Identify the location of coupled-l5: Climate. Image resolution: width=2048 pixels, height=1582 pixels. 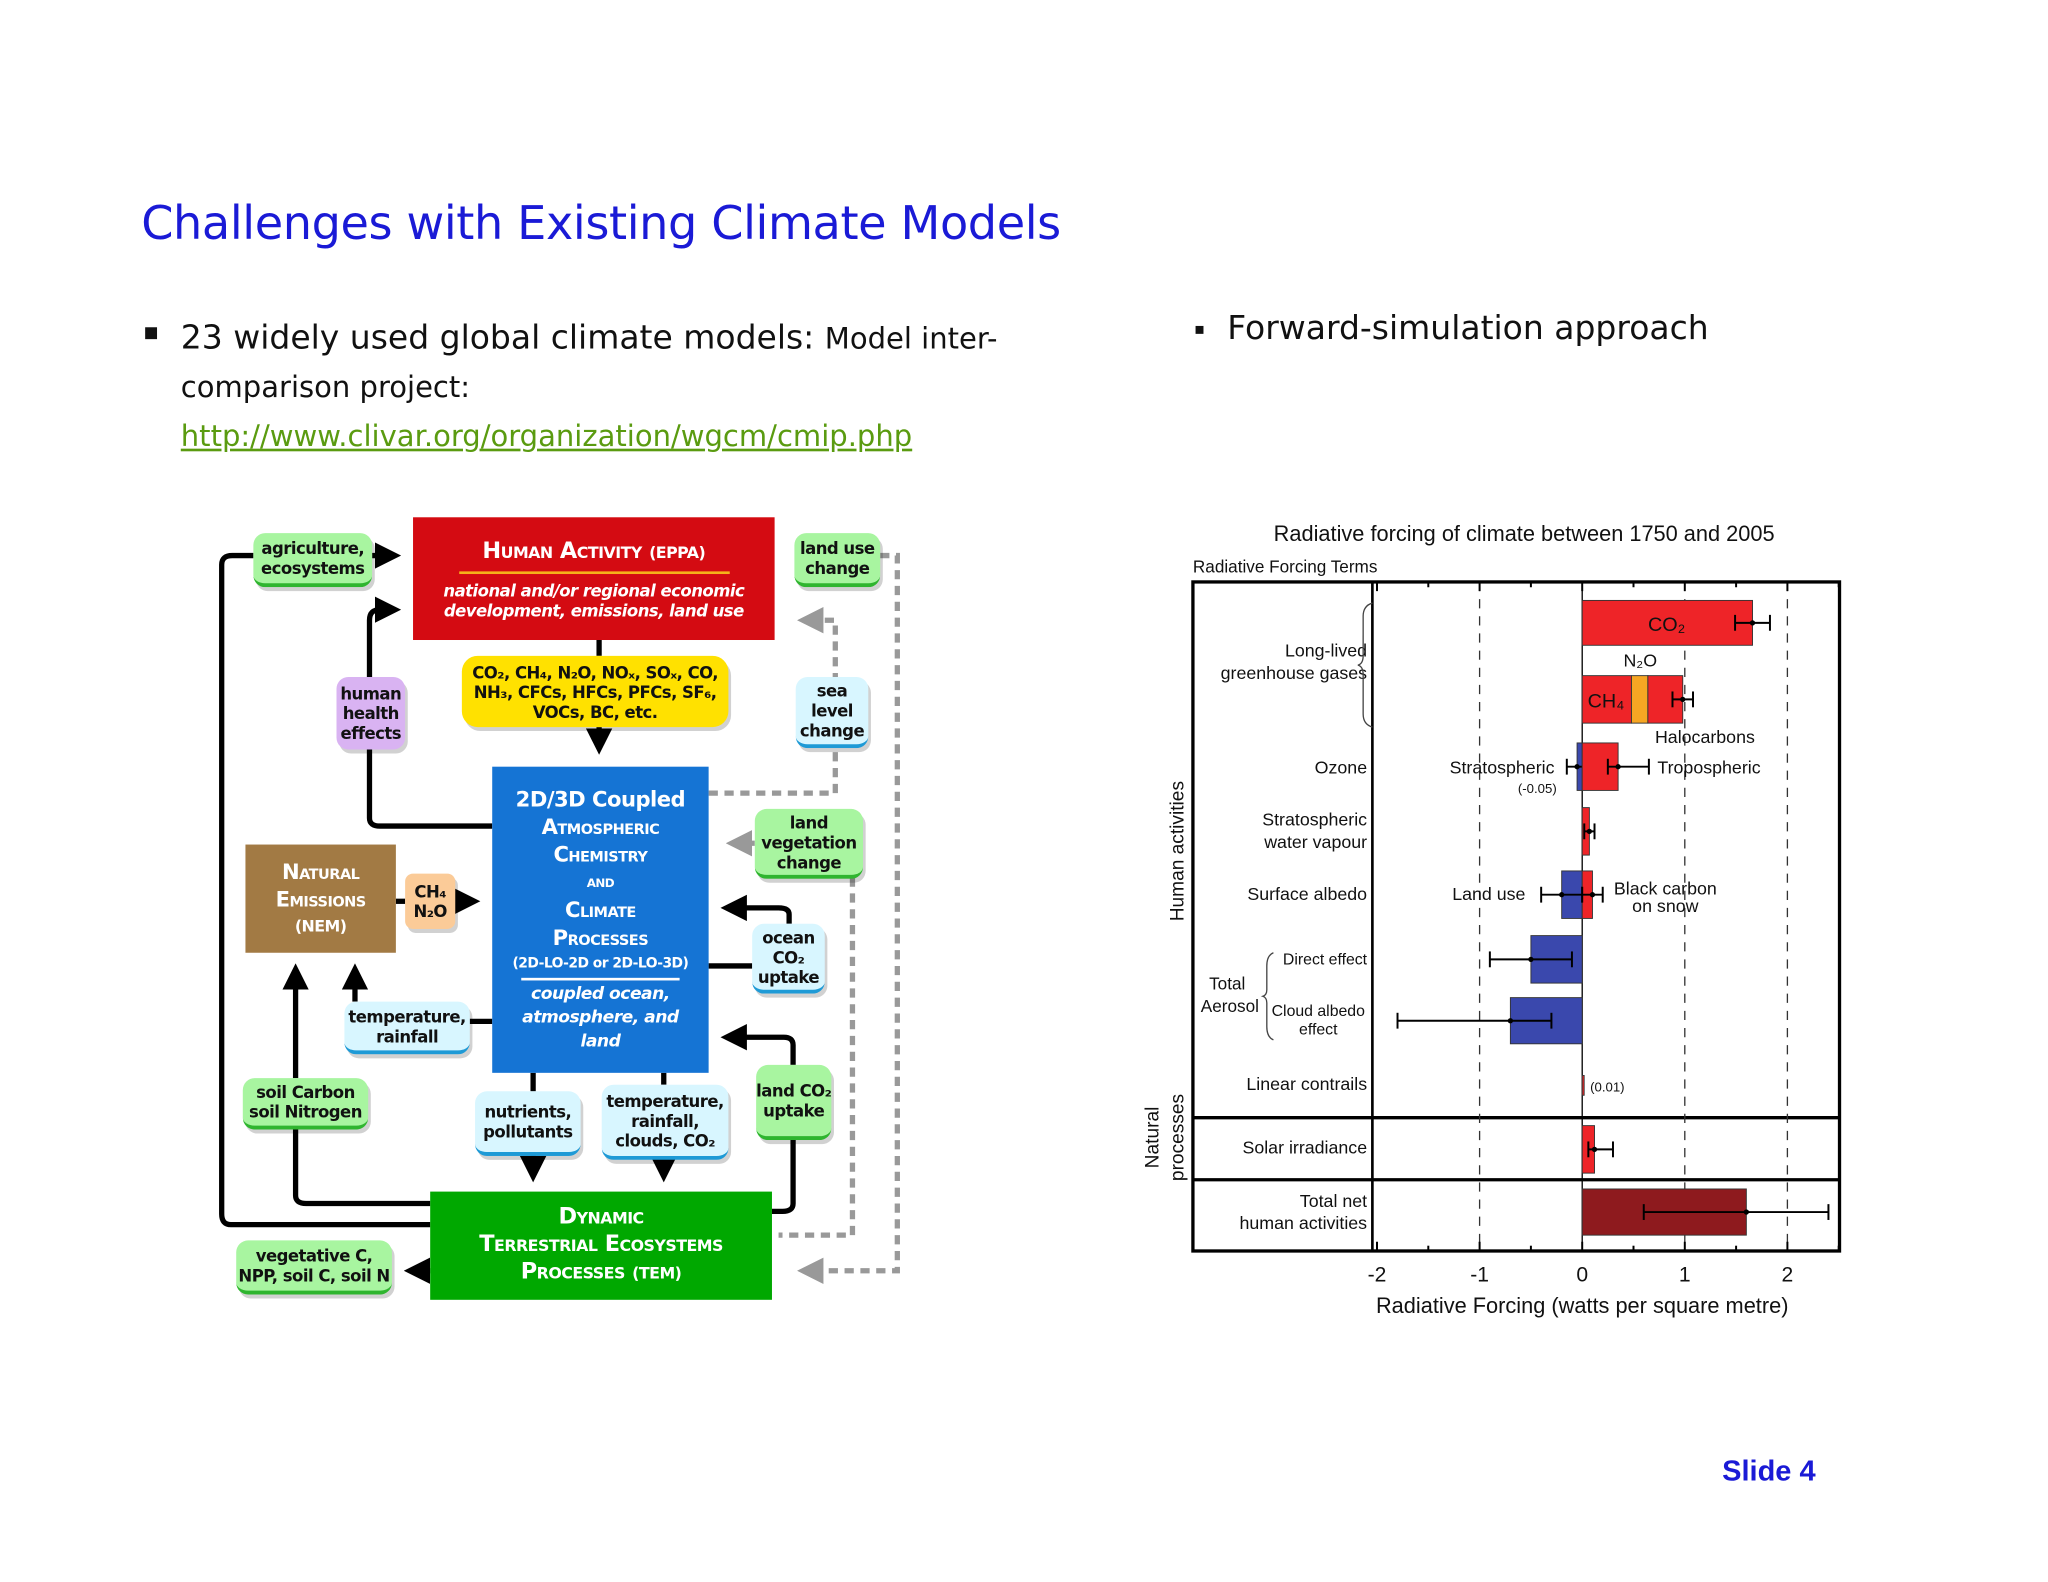
(600, 910).